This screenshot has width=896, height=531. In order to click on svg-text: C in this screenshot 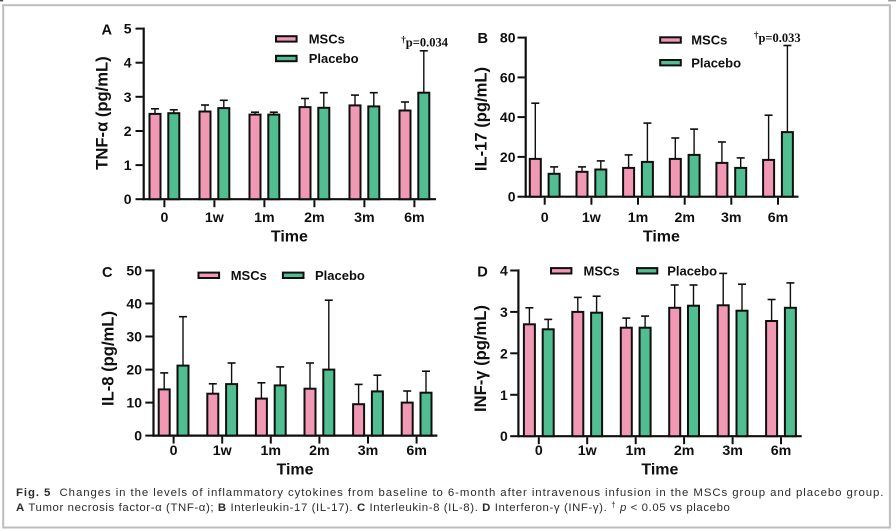, I will do `click(107, 273)`.